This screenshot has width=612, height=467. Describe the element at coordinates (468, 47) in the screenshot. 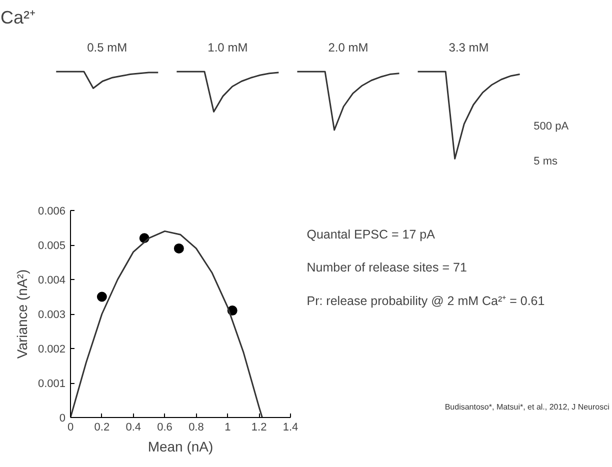

I see `series-label: 3.3 mM` at that location.